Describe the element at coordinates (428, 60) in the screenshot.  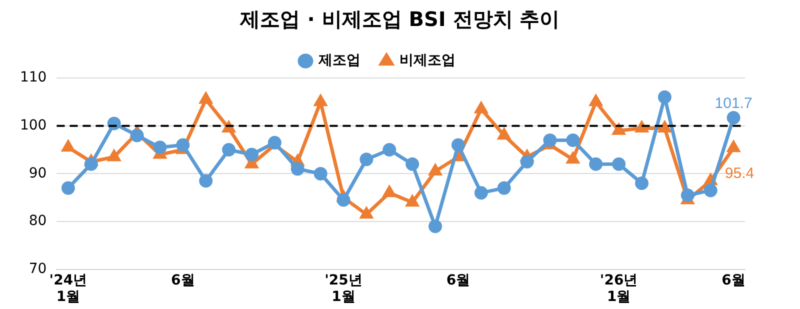
I see `legend-label: 비제조업` at that location.